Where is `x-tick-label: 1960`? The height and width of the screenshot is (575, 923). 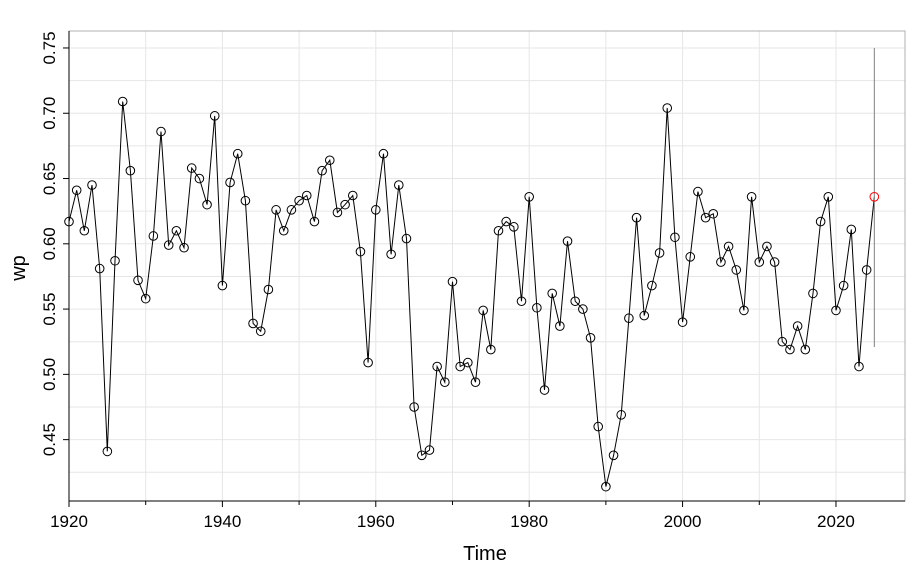 x-tick-label: 1960 is located at coordinates (376, 521).